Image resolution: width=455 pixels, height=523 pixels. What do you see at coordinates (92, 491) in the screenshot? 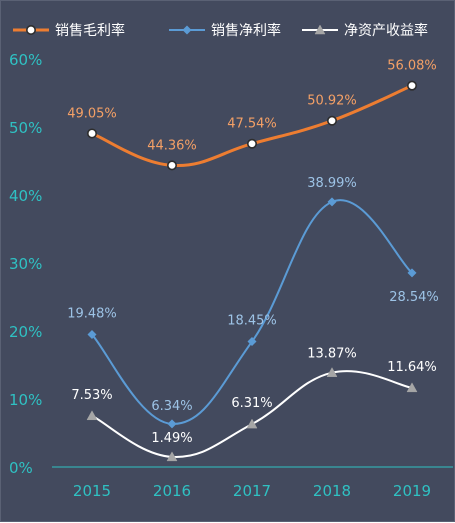
I see `x-tick-label: 2015` at bounding box center [92, 491].